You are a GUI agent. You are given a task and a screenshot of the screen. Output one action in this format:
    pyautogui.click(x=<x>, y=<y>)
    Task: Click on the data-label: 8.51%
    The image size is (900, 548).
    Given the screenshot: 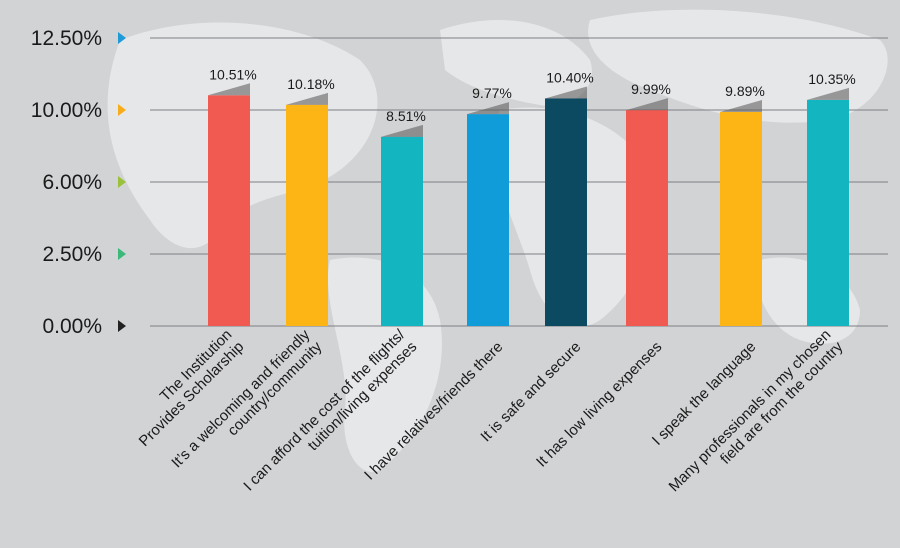 What is the action you would take?
    pyautogui.click(x=406, y=116)
    